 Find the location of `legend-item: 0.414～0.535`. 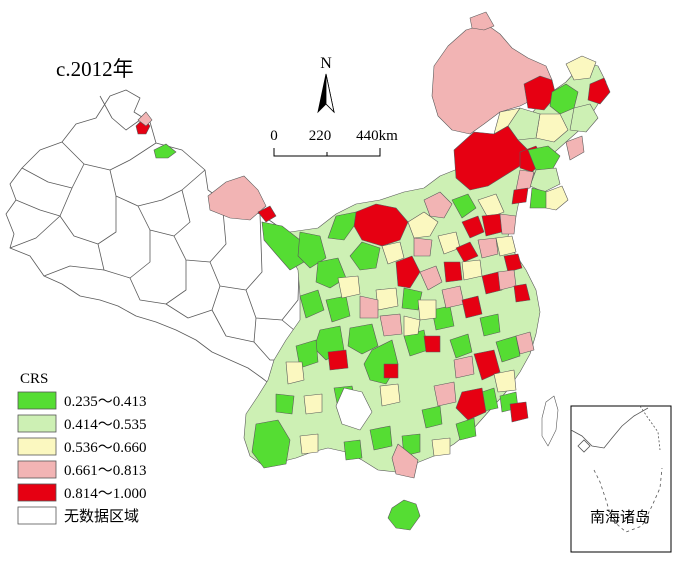

legend-item: 0.414～0.535 is located at coordinates (82, 423).